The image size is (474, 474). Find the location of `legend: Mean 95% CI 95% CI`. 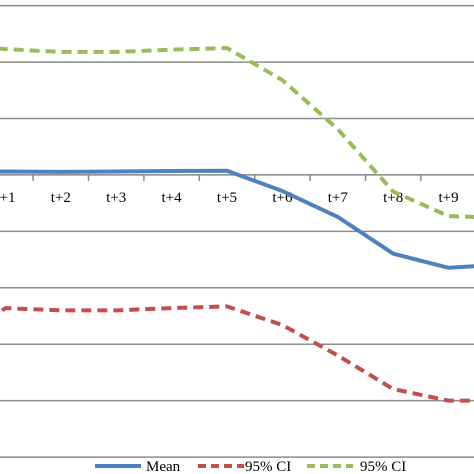

legend: Mean 95% CI 95% CI is located at coordinates (250, 466).